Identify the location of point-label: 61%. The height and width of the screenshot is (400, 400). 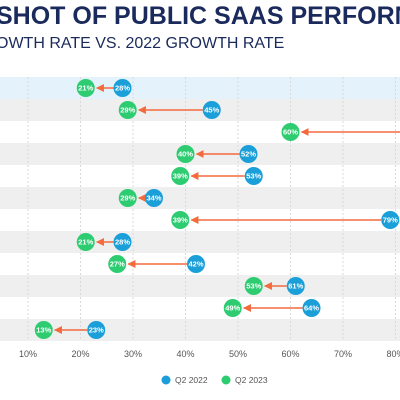
(295, 286).